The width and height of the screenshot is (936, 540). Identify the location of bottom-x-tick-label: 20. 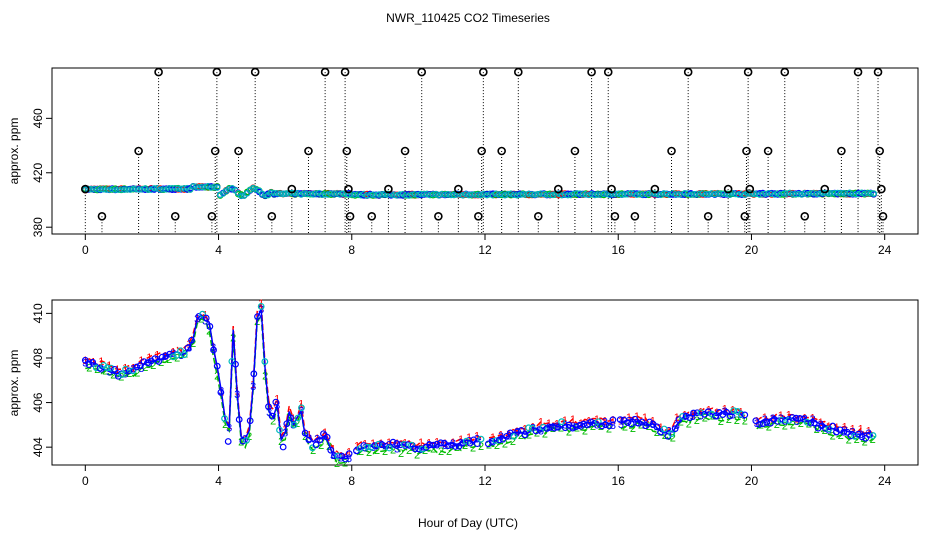
(752, 481).